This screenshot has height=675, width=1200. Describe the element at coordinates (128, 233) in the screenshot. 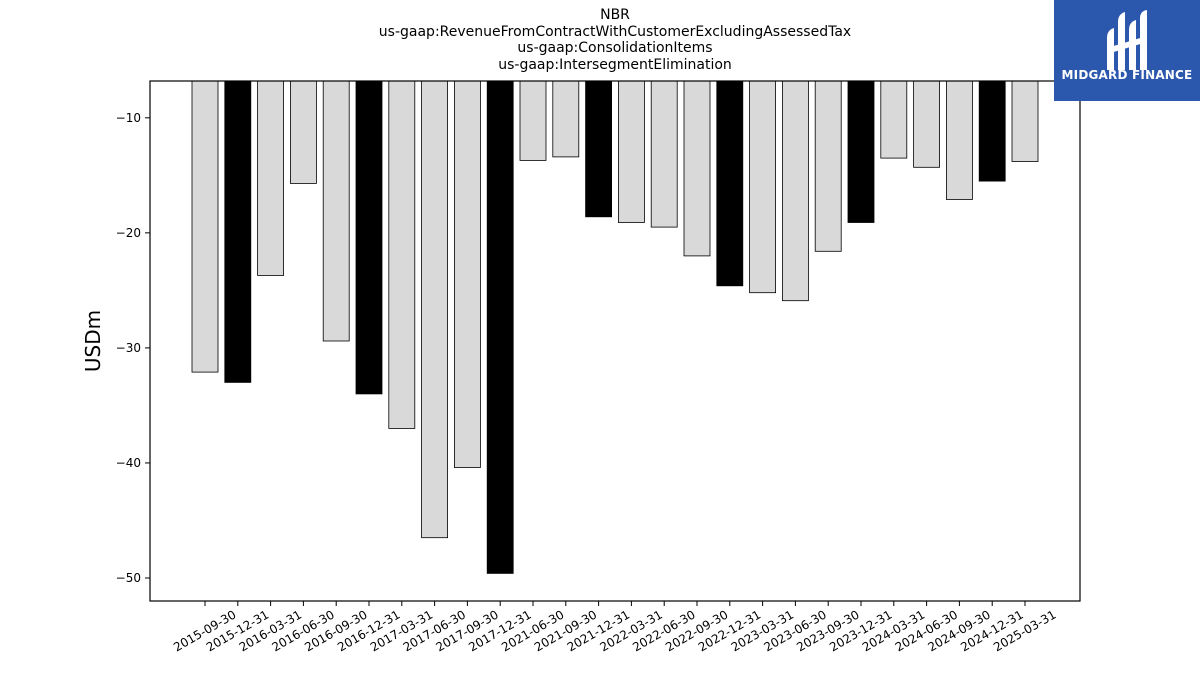

I see `y-tick-label--20: −20` at that location.